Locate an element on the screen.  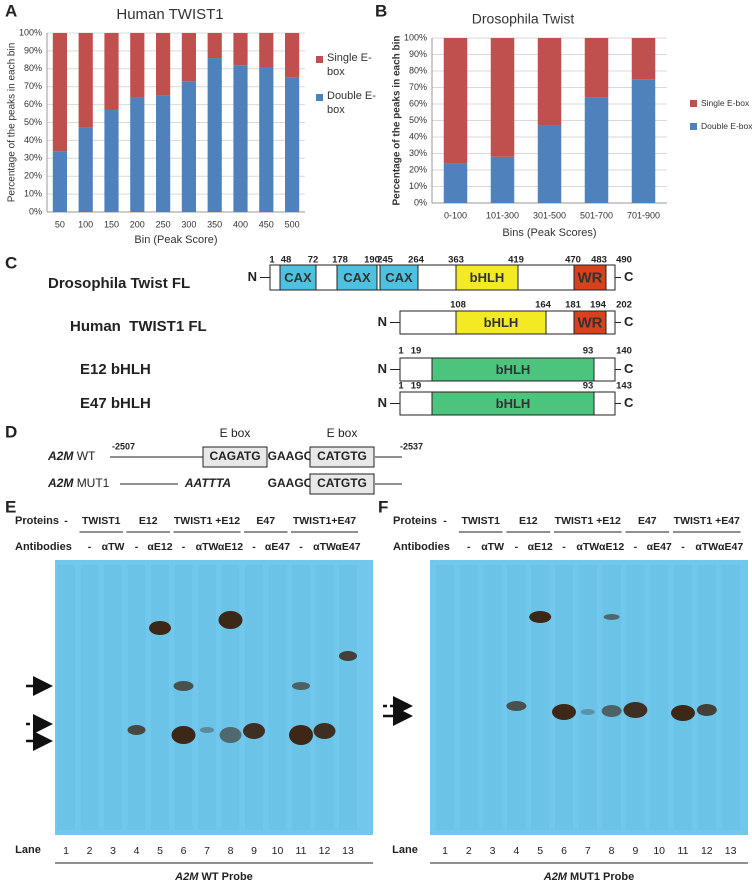
probe-caption: A2M WT Probe is located at coordinates (213, 877).